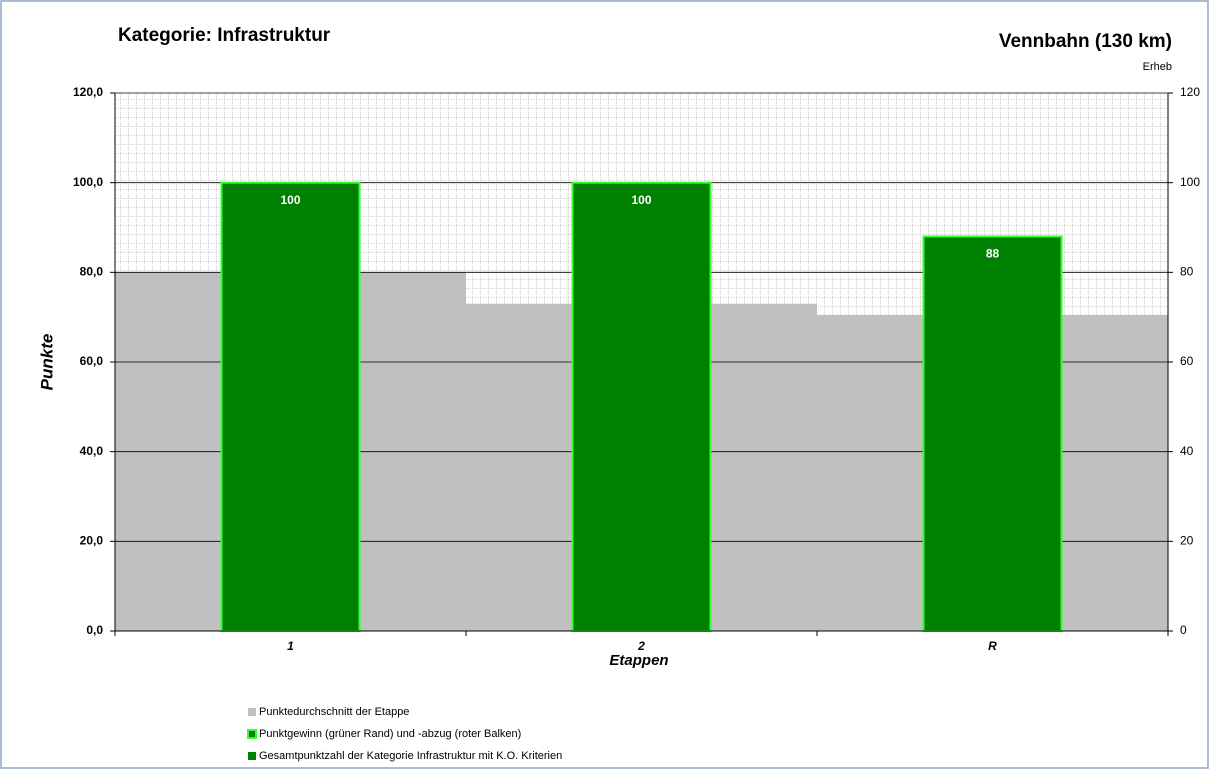  What do you see at coordinates (92, 361) in the screenshot?
I see `y-tick-label: 60,0` at bounding box center [92, 361].